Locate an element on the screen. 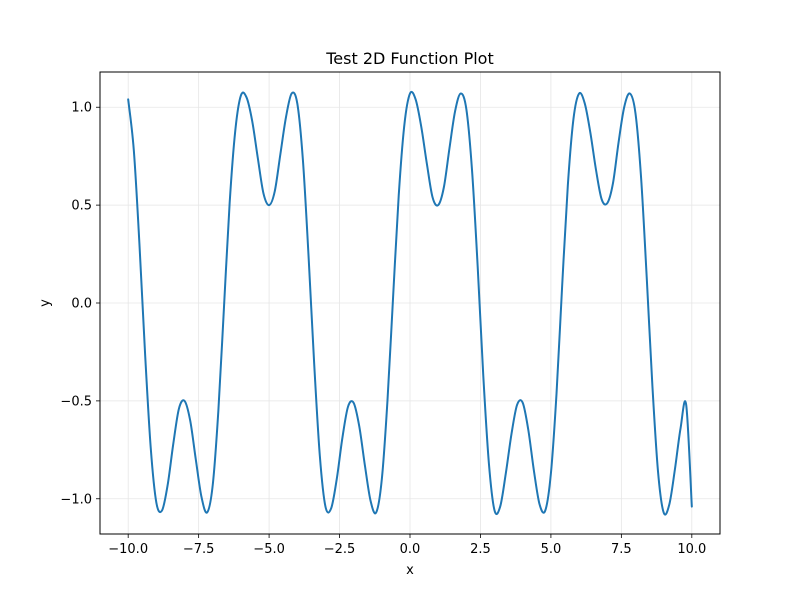  x-tick-label: 5.0 is located at coordinates (551, 549).